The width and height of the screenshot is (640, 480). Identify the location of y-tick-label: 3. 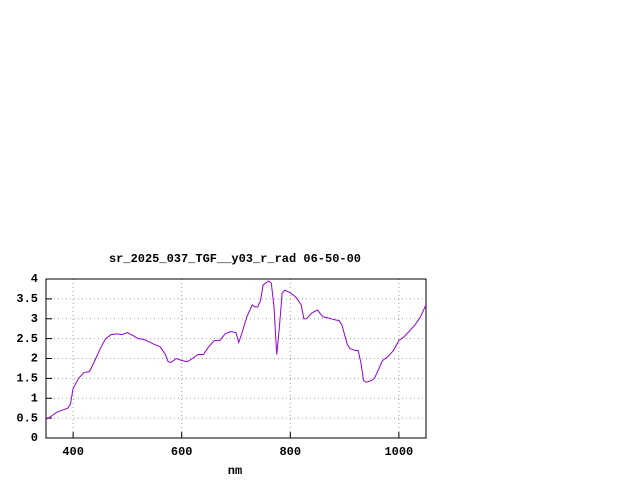
(34, 319).